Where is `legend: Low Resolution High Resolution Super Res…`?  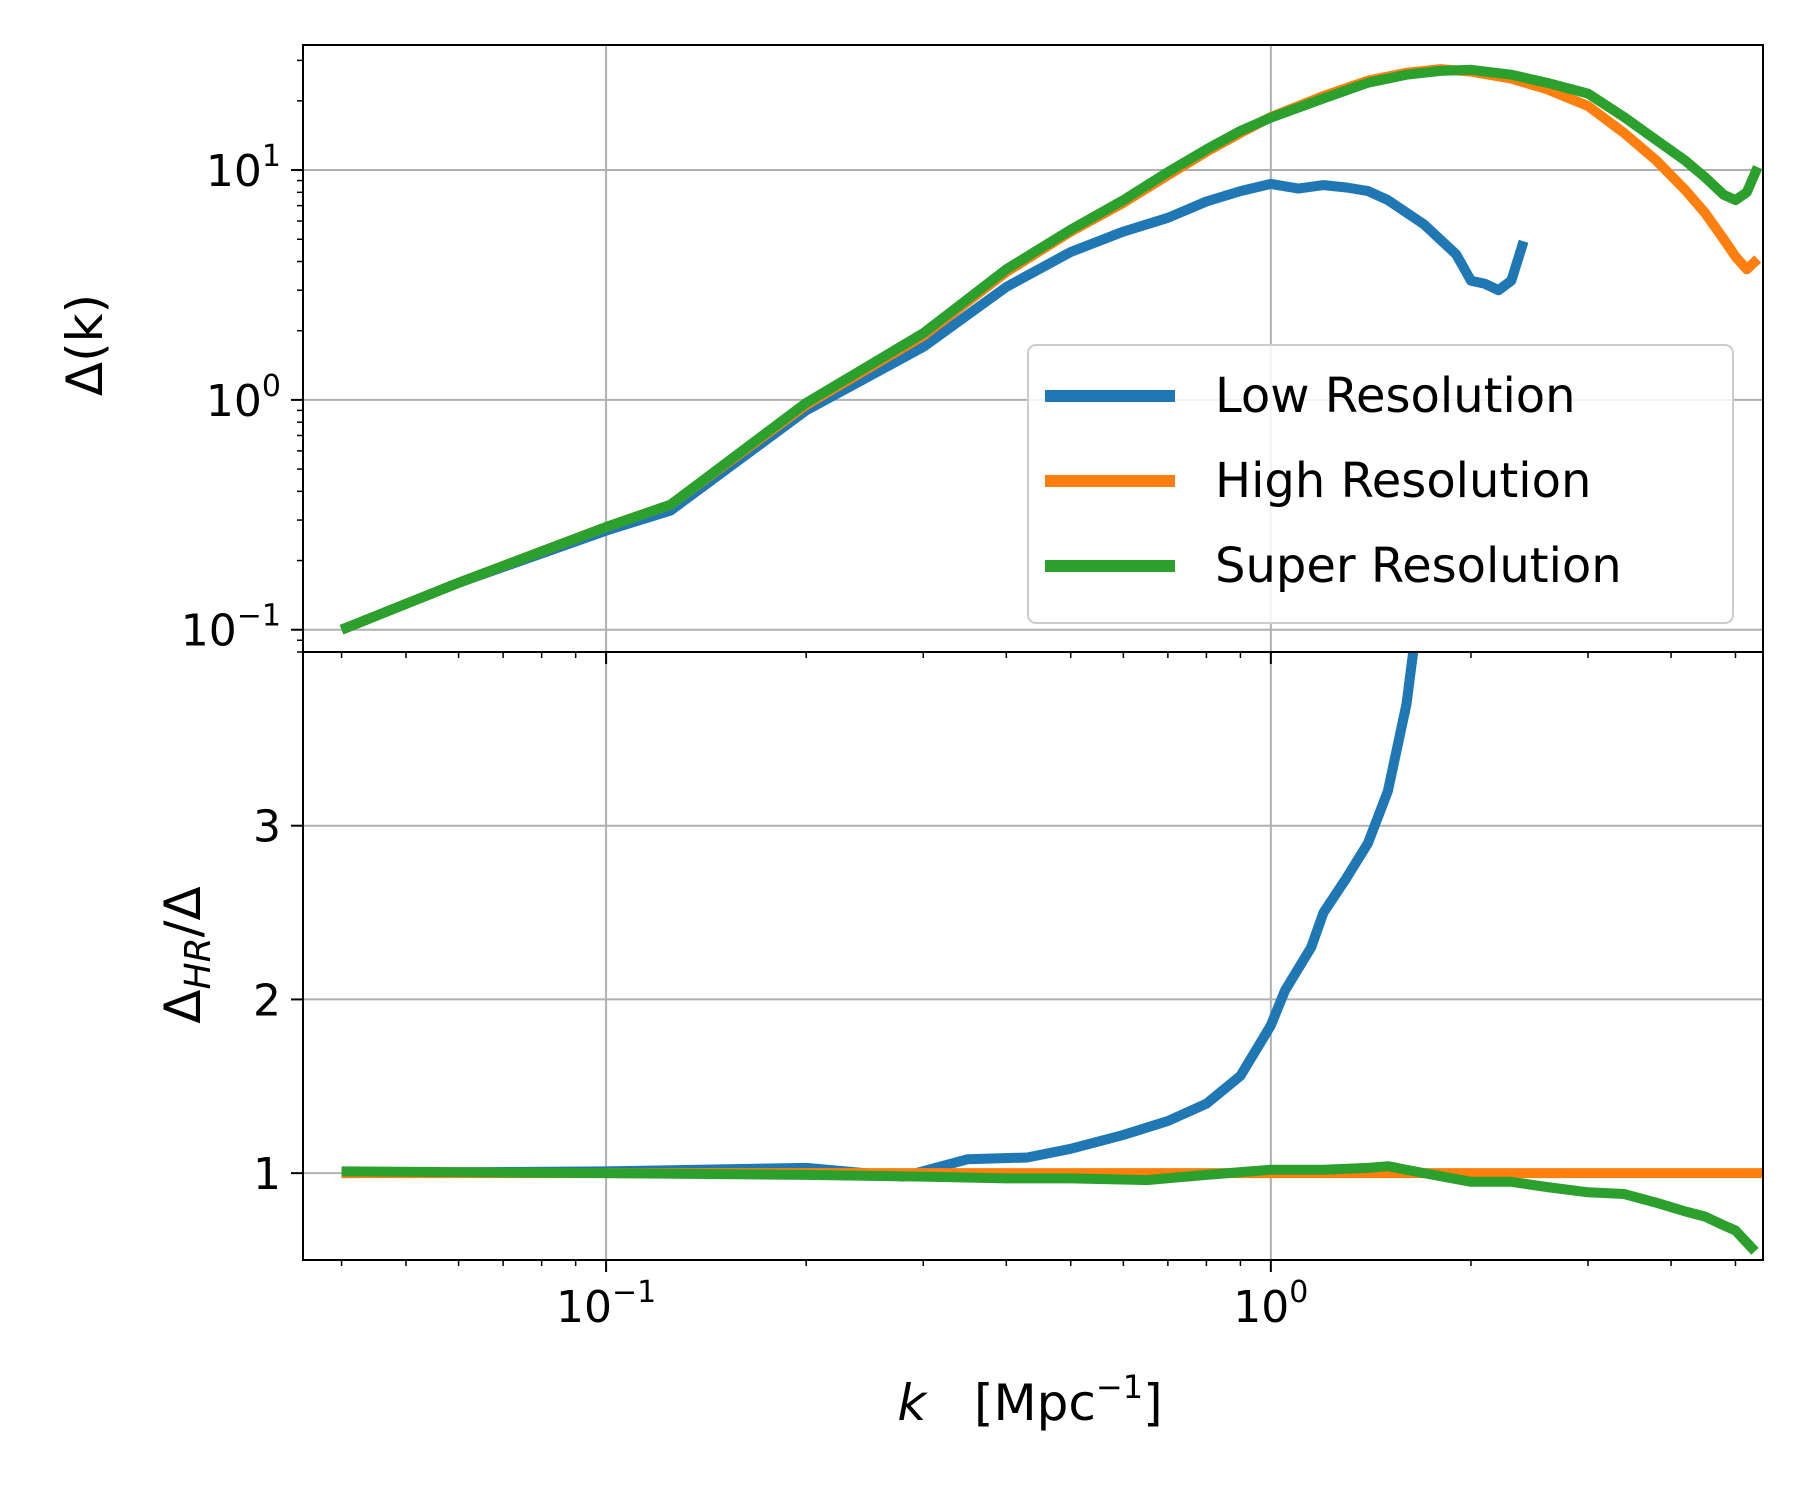
legend: Low Resolution High Resolution Super Res… is located at coordinates (1380, 484).